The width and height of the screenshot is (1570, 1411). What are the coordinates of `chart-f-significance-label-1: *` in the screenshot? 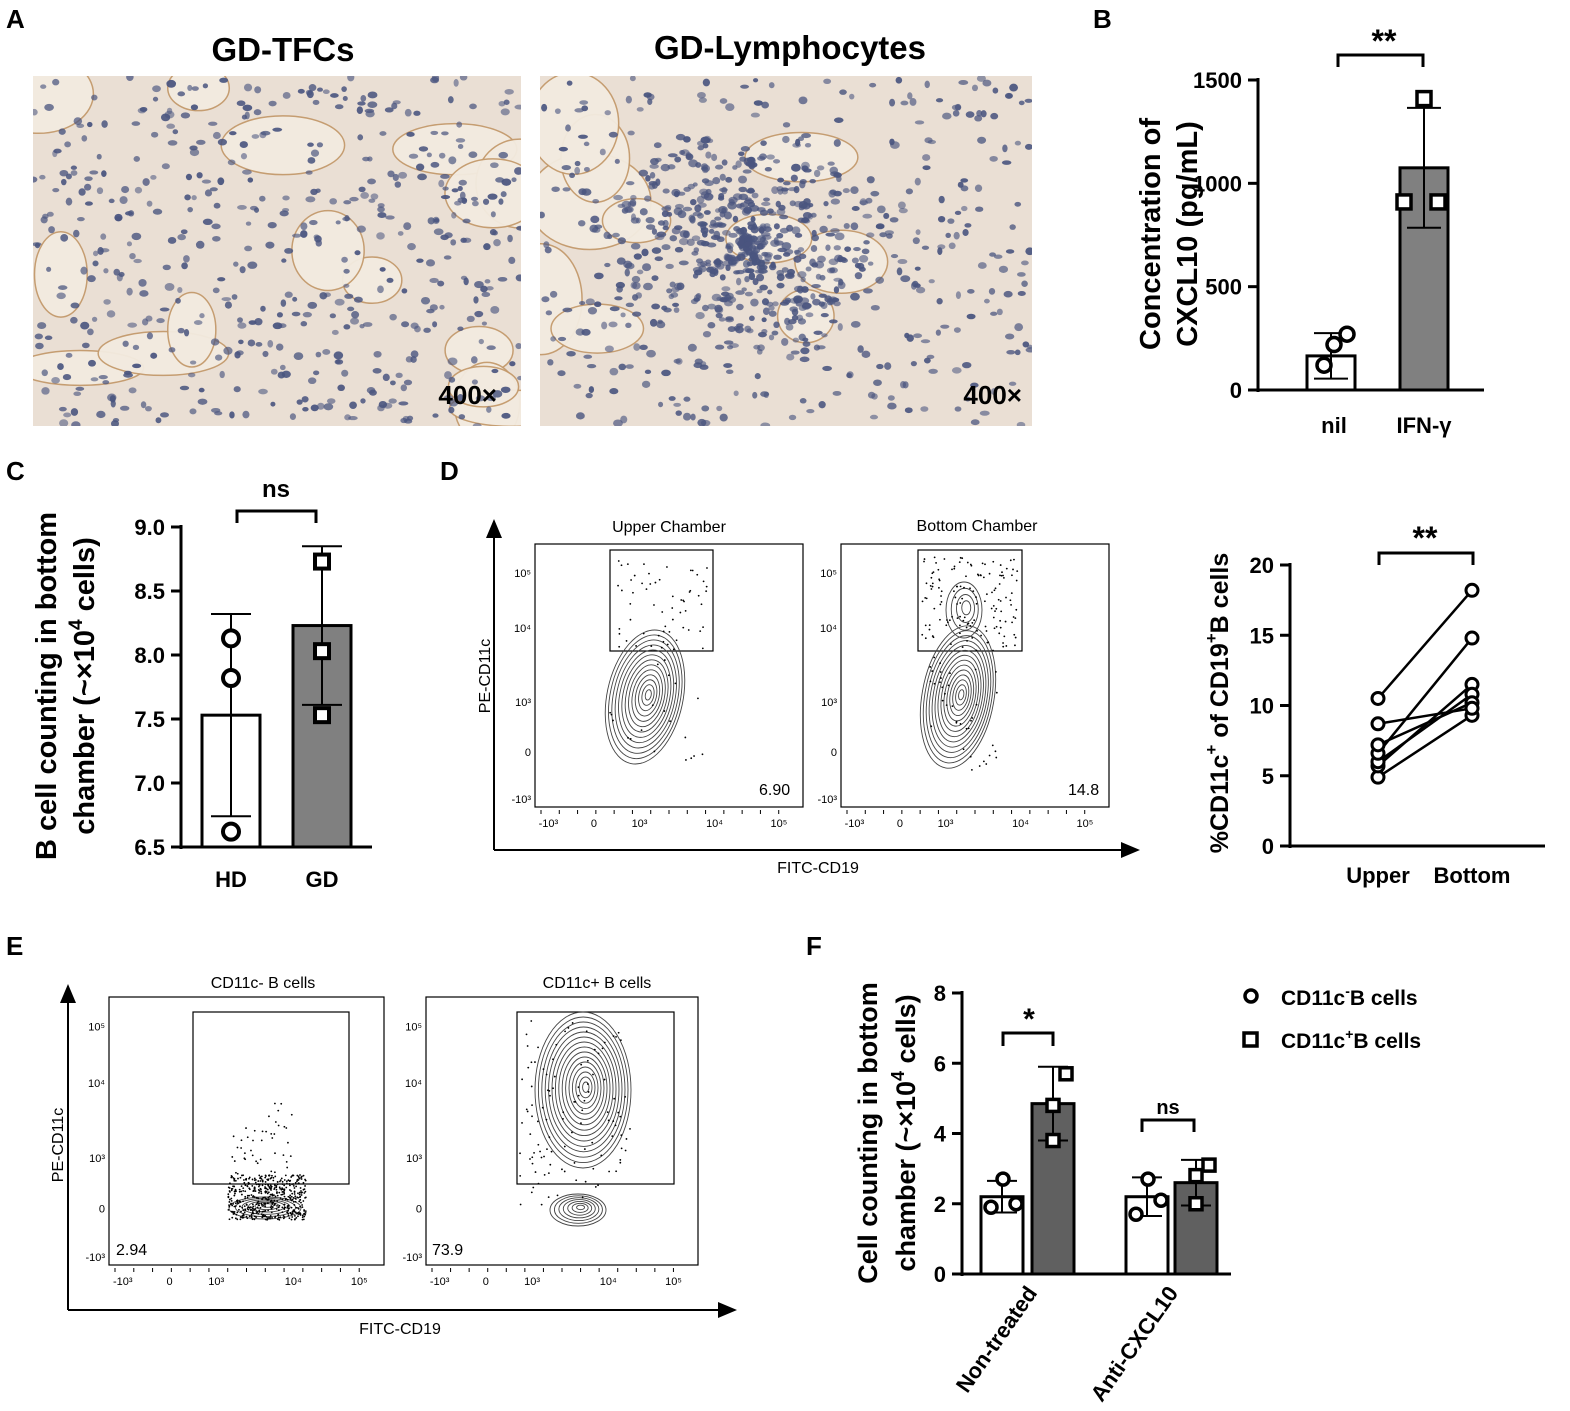 It's located at (1029, 1019).